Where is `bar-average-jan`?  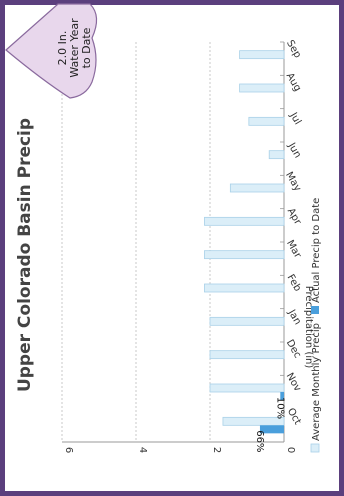
bar-average-jan is located at coordinates (247, 321).